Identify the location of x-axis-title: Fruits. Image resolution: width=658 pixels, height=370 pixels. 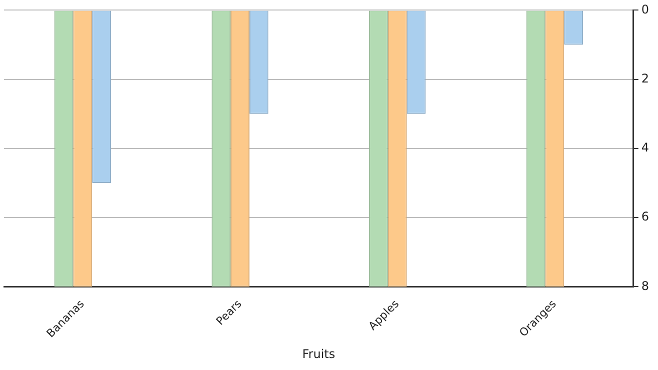
(319, 353).